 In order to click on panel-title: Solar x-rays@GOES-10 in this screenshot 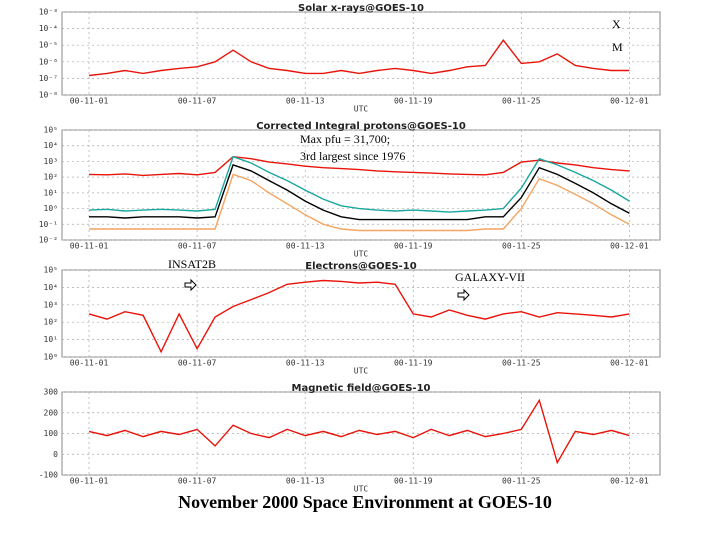, I will do `click(361, 8)`.